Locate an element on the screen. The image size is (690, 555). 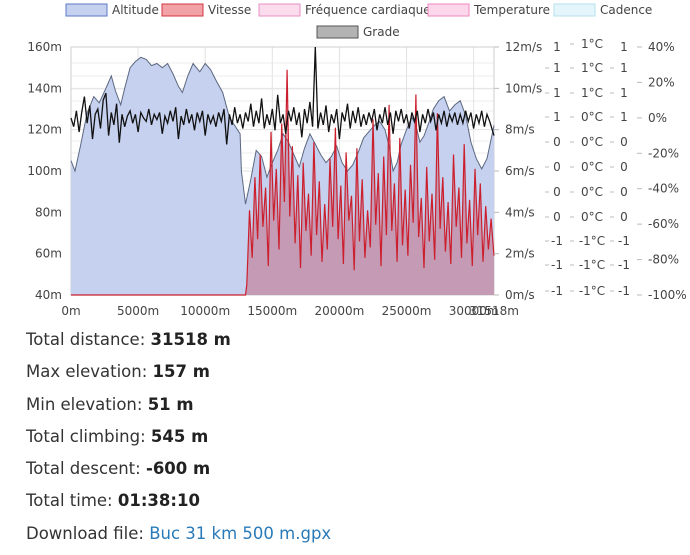
stat-value: 157 m is located at coordinates (181, 372).